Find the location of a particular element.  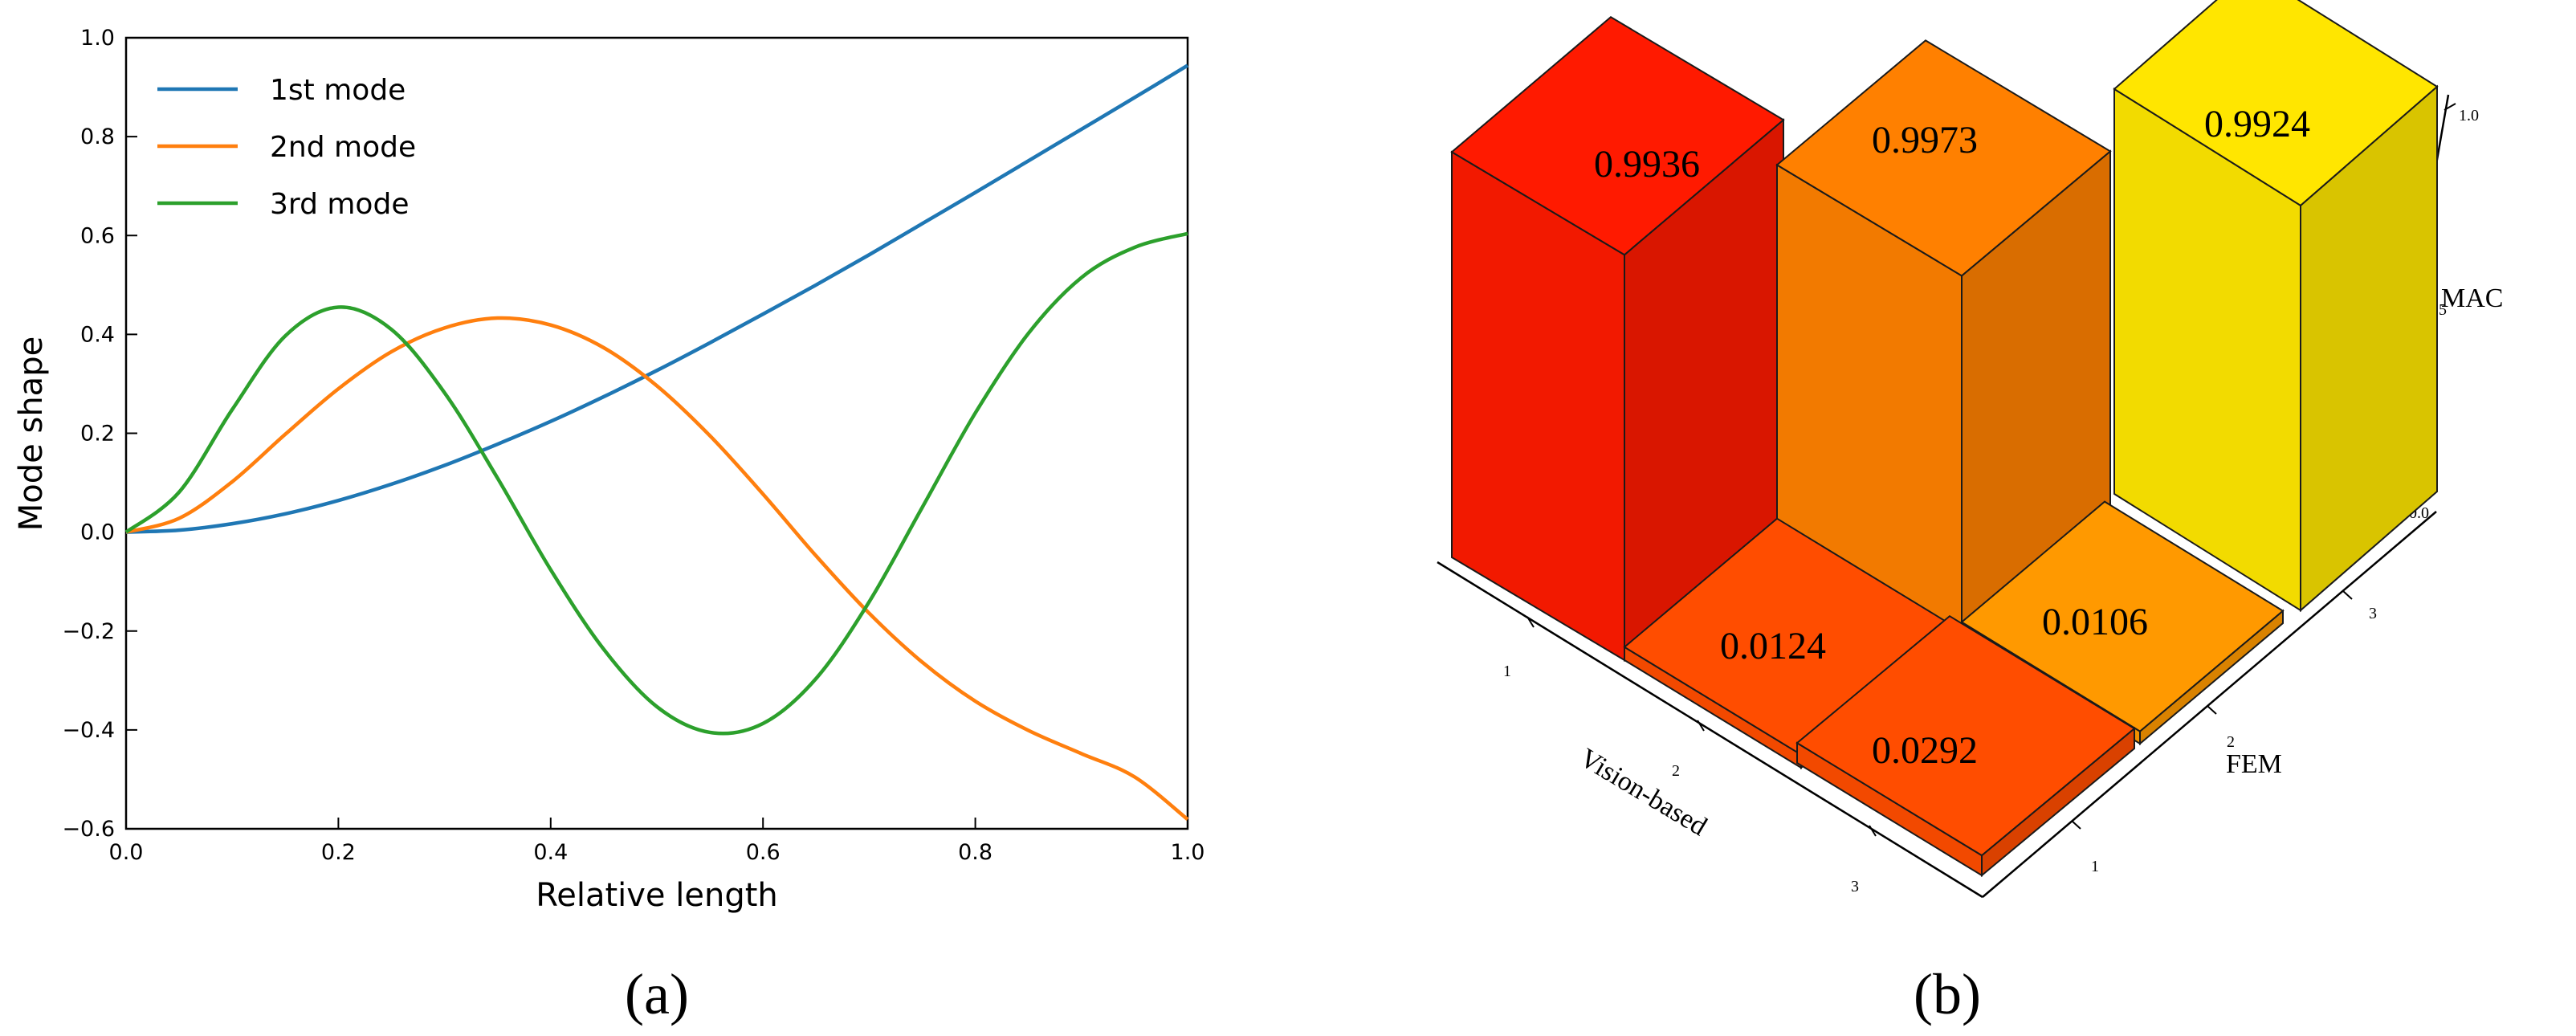

y-tick-label: 0.4 is located at coordinates (97, 334).